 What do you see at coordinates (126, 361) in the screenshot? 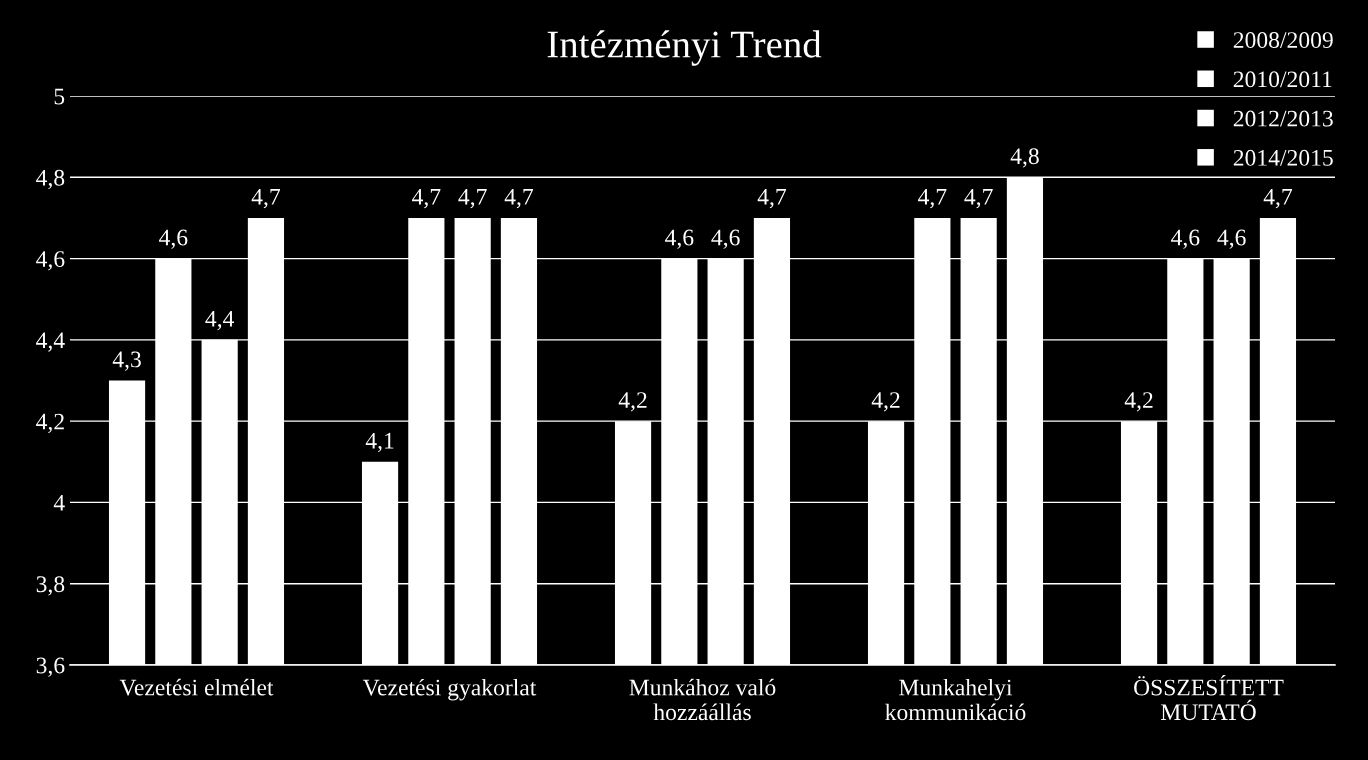
I see `data-label: 4,3` at bounding box center [126, 361].